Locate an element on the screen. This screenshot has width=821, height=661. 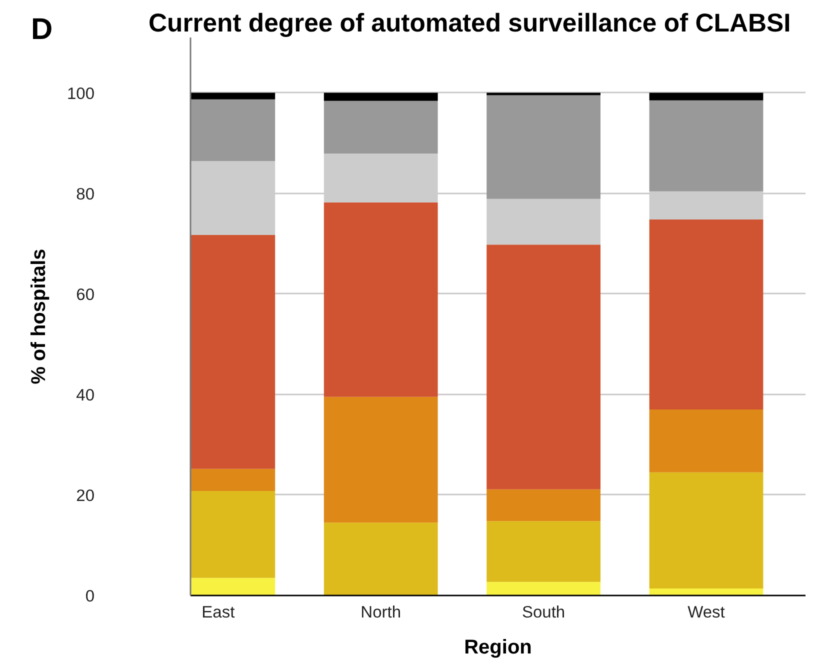
y-tick-label: 0 is located at coordinates (90, 597).